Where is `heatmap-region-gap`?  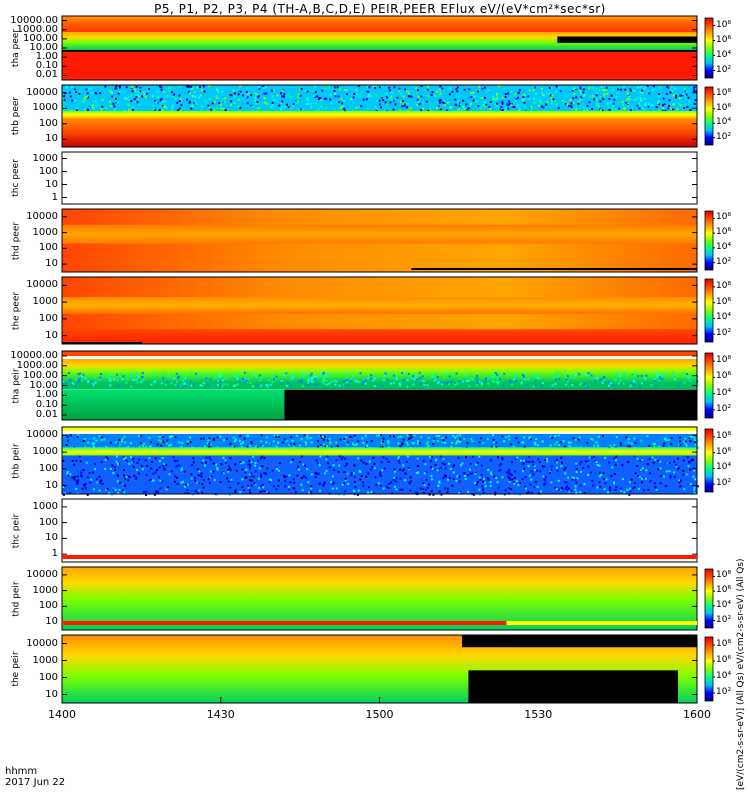 heatmap-region-gap is located at coordinates (379, 432).